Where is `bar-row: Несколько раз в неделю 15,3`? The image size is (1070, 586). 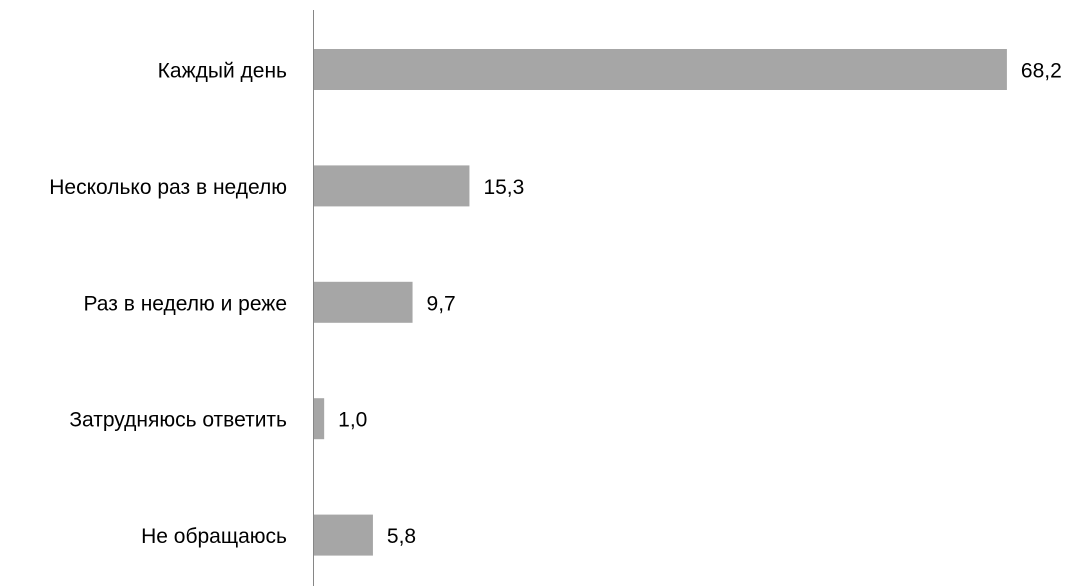 bar-row: Несколько раз в неделю 15,3 is located at coordinates (286, 186).